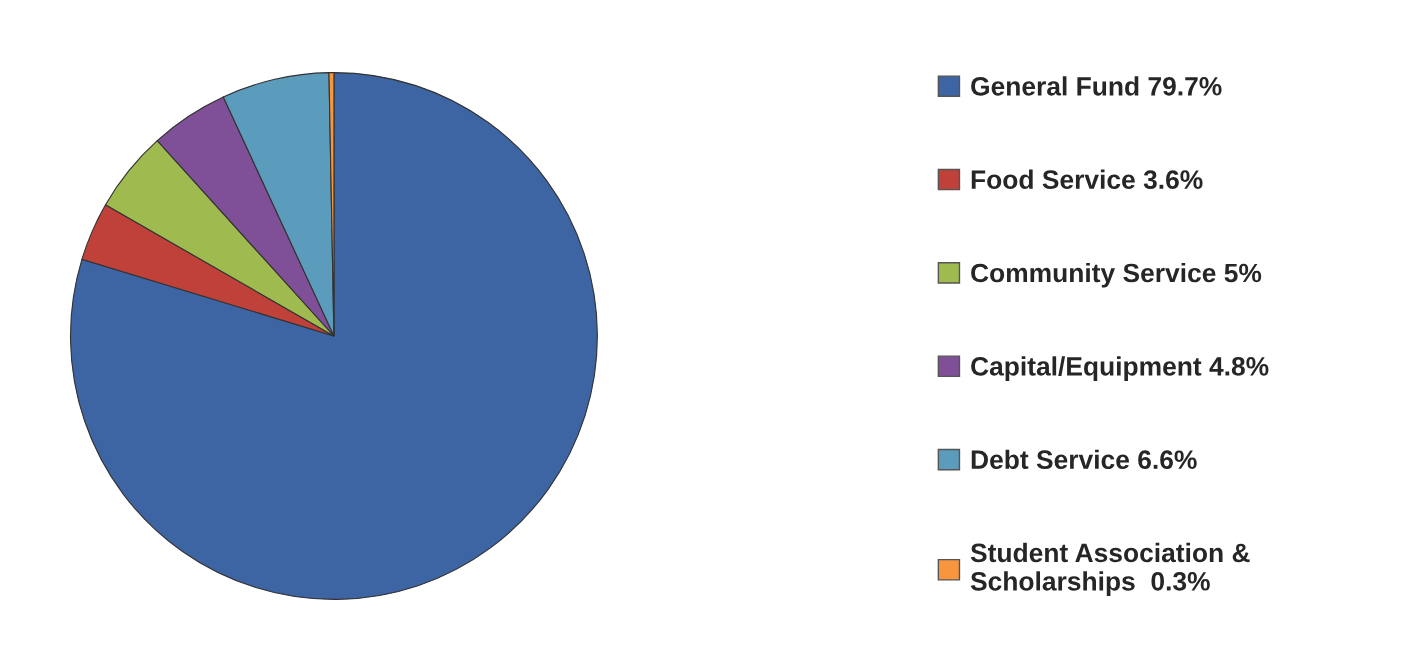 This screenshot has width=1418, height=672. Describe the element at coordinates (1120, 368) in the screenshot. I see `legend-label: Capital/Equipment 4.8%` at that location.